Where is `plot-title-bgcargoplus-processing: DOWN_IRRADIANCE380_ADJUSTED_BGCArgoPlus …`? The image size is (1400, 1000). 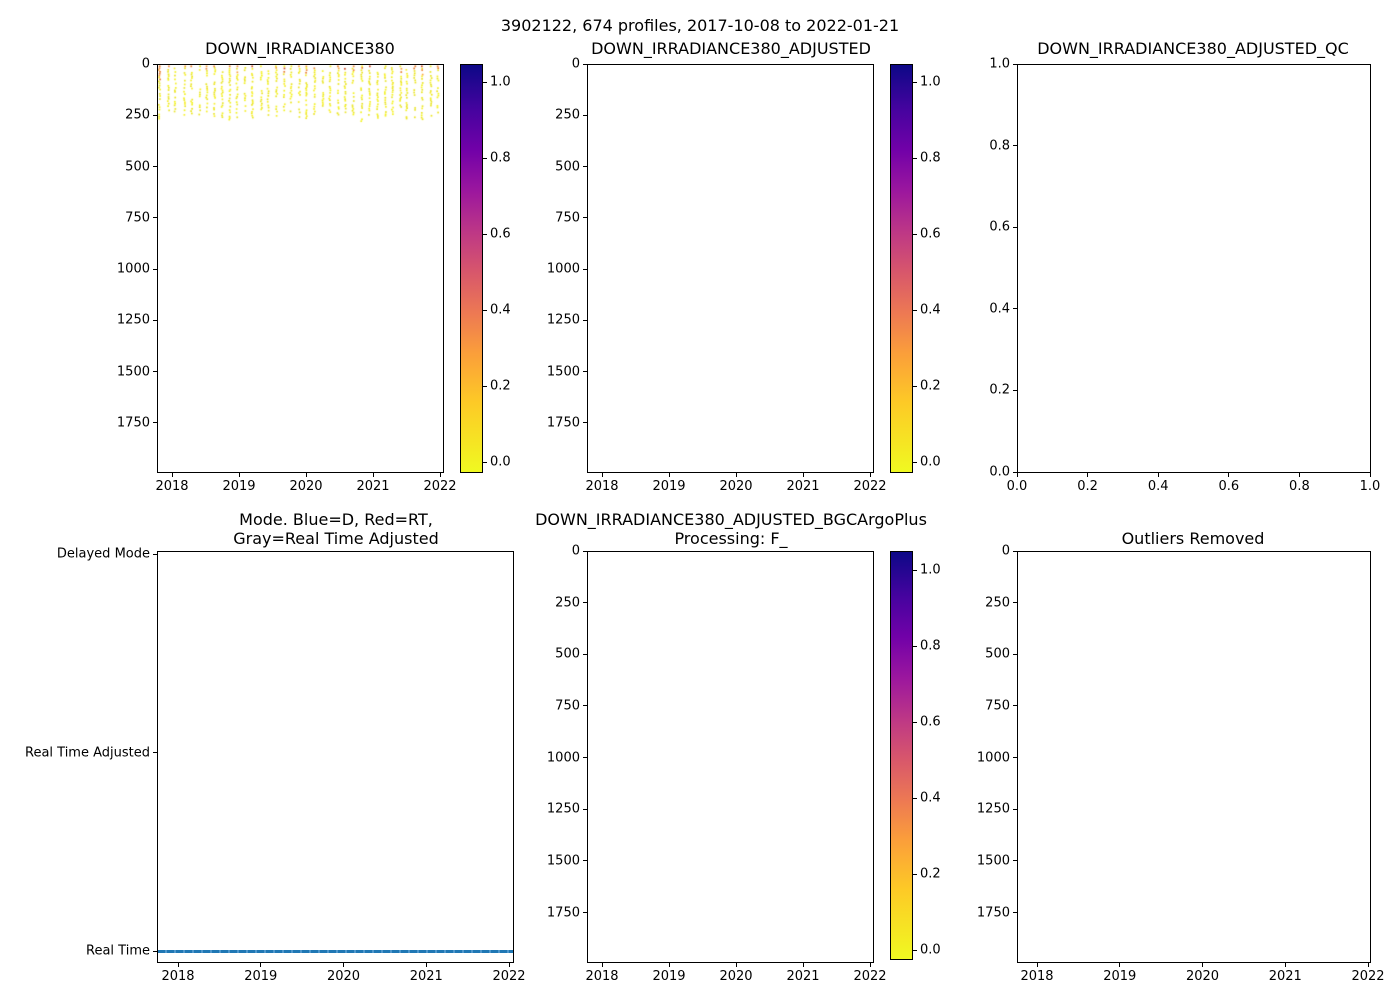 plot-title-bgcargoplus-processing: DOWN_IRRADIANCE380_ADJUSTED_BGCArgoPlus … is located at coordinates (731, 529).